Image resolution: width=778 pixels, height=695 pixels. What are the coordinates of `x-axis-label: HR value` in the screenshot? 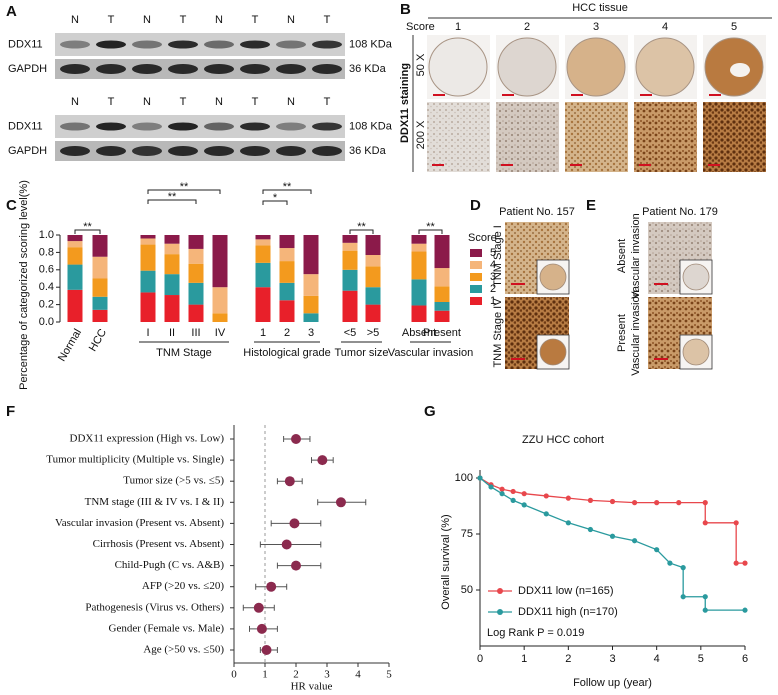 It's located at (312, 687).